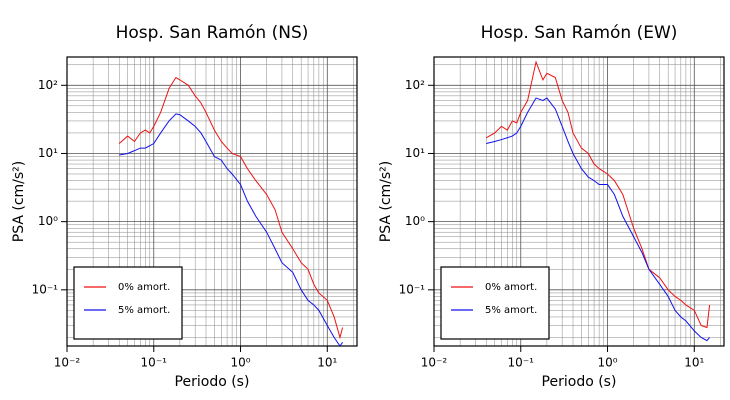 The width and height of the screenshot is (730, 400). Describe the element at coordinates (212, 33) in the screenshot. I see `chart-title: Hosp. San Ramón (NS)` at that location.